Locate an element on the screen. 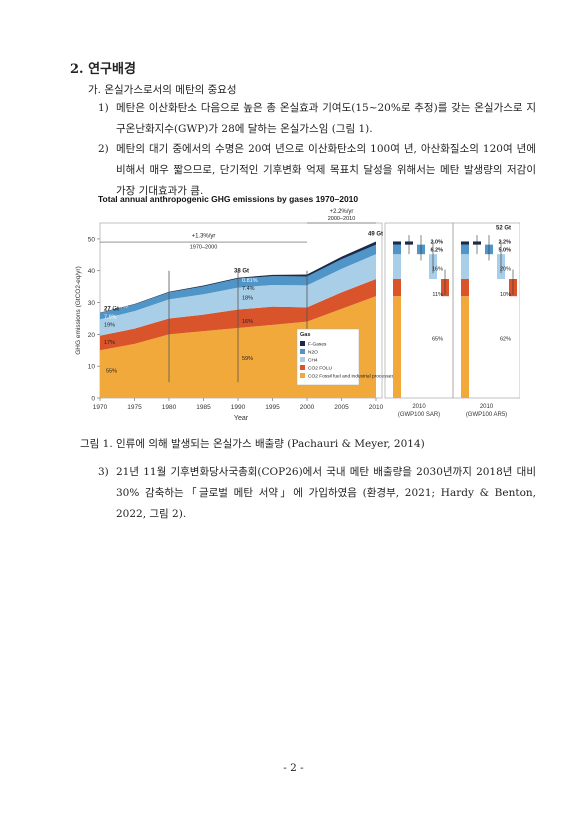  x-axis-label: Year is located at coordinates (241, 418).